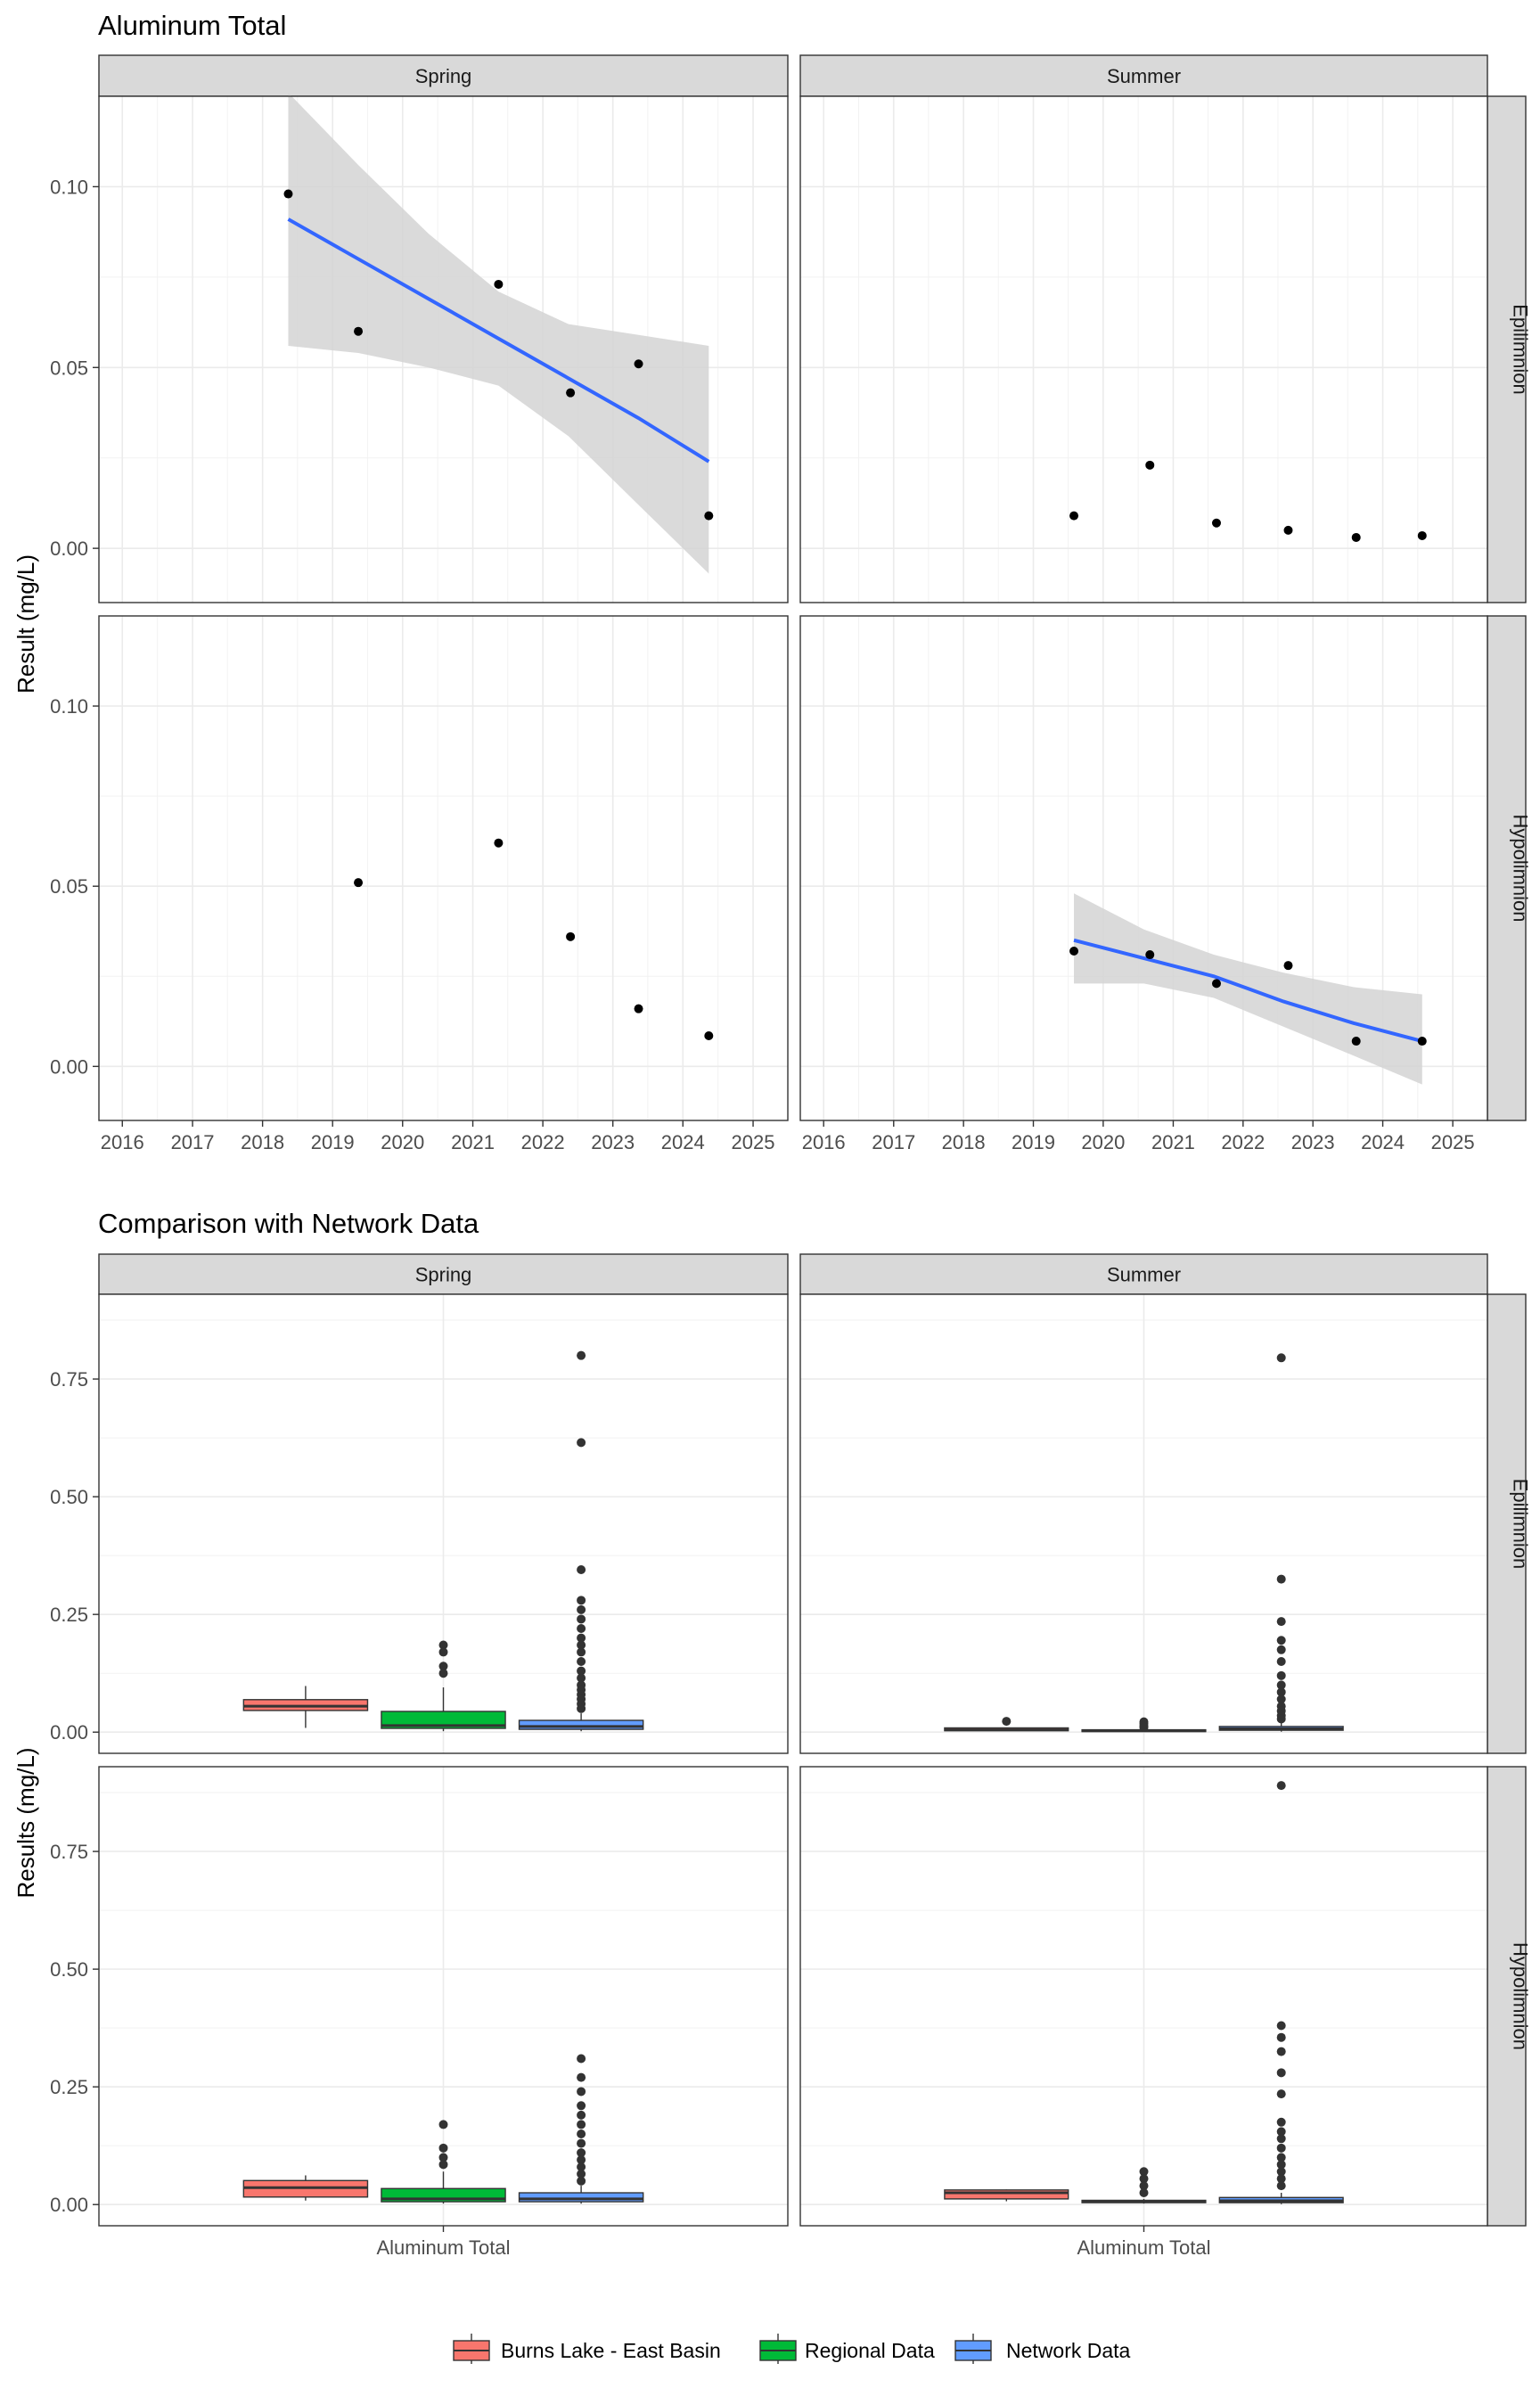 The image size is (1540, 2396). I want to click on x-tick-label: 2023, so click(613, 1142).